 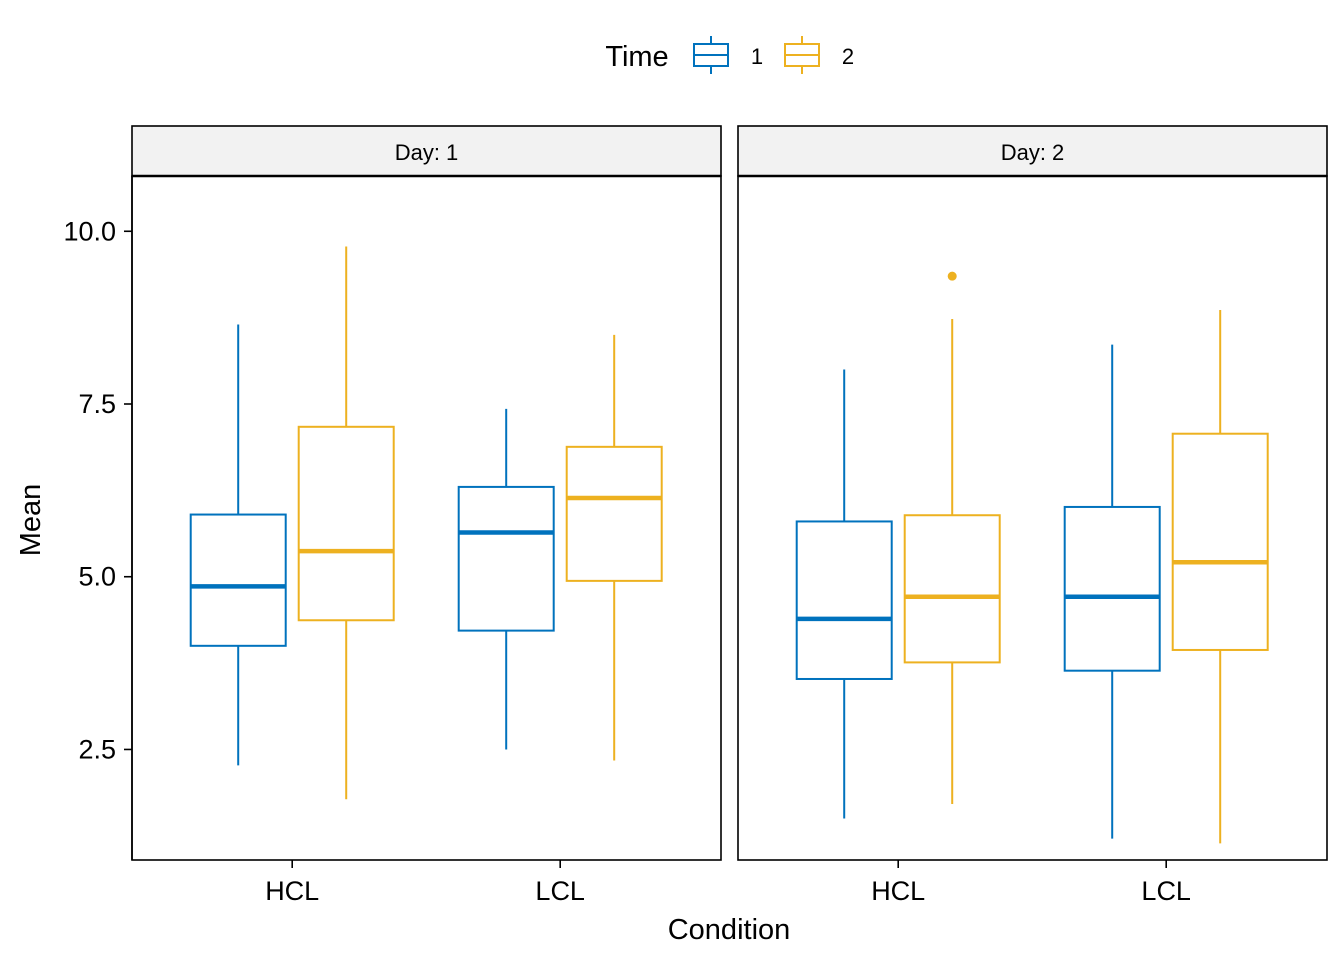 I want to click on facet-strip-label: Day: 2, so click(x=1033, y=152).